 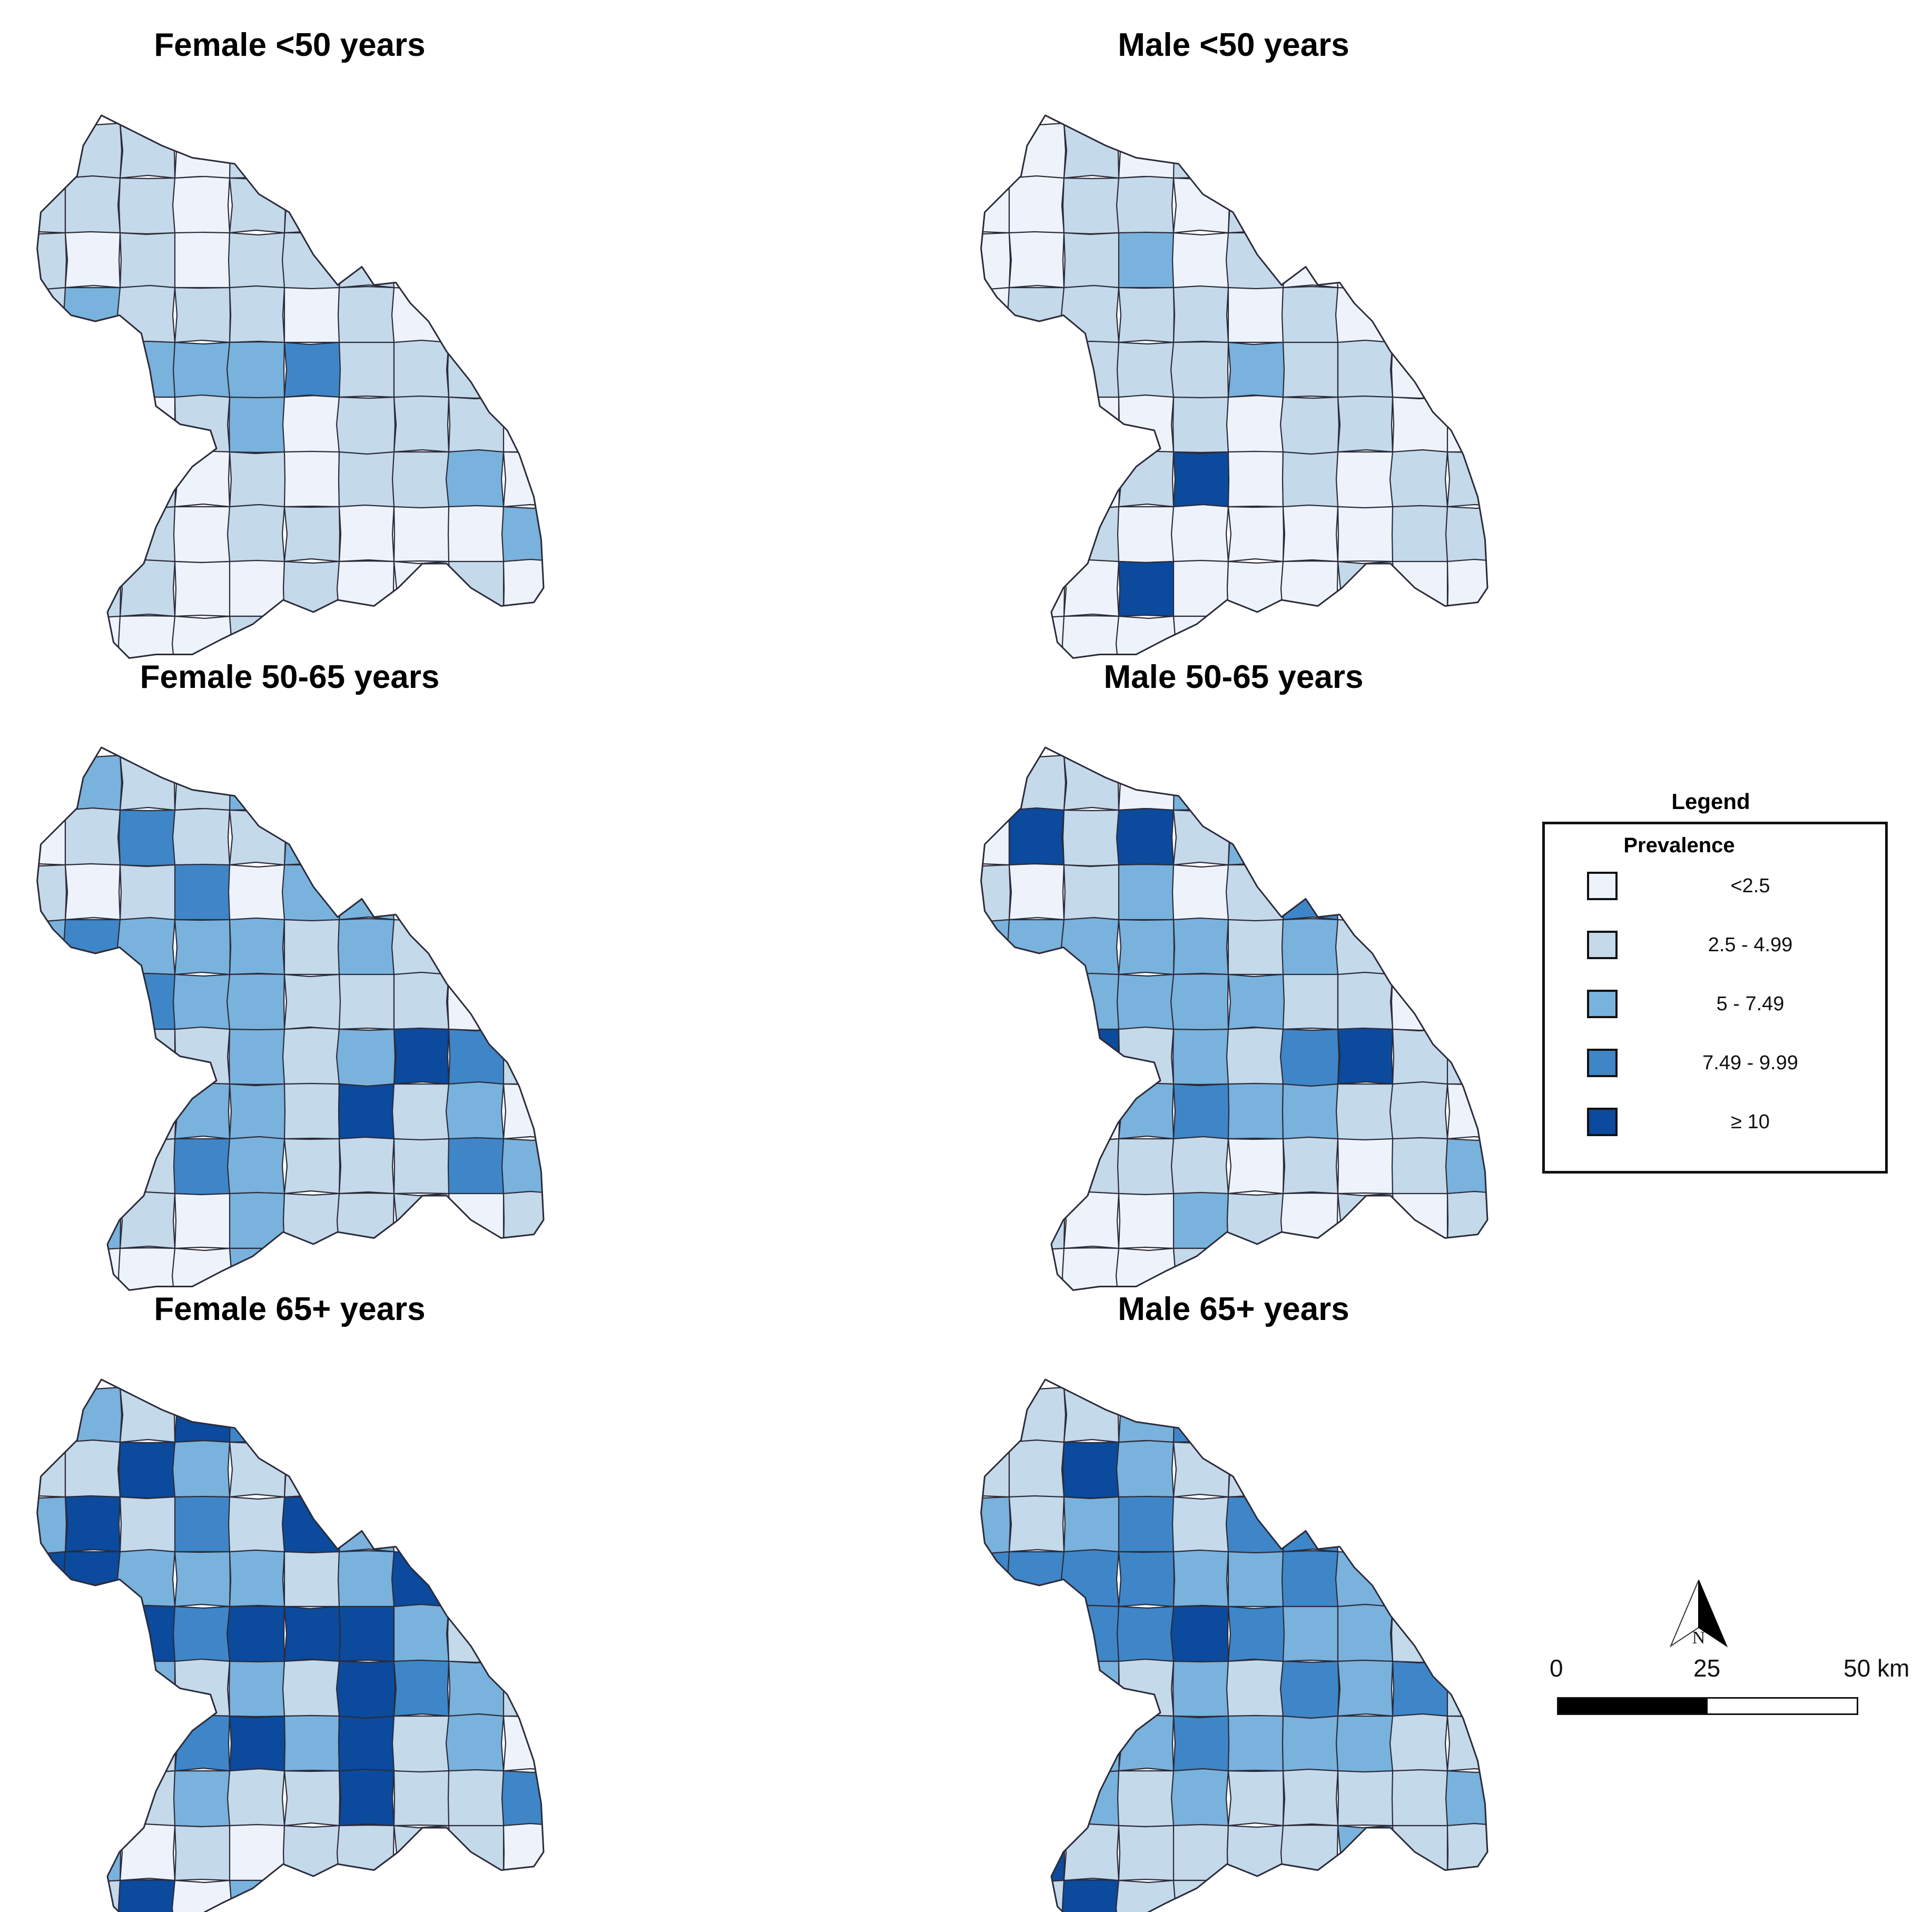 I want to click on choropleth-map-male-under50, so click(x=1234, y=386).